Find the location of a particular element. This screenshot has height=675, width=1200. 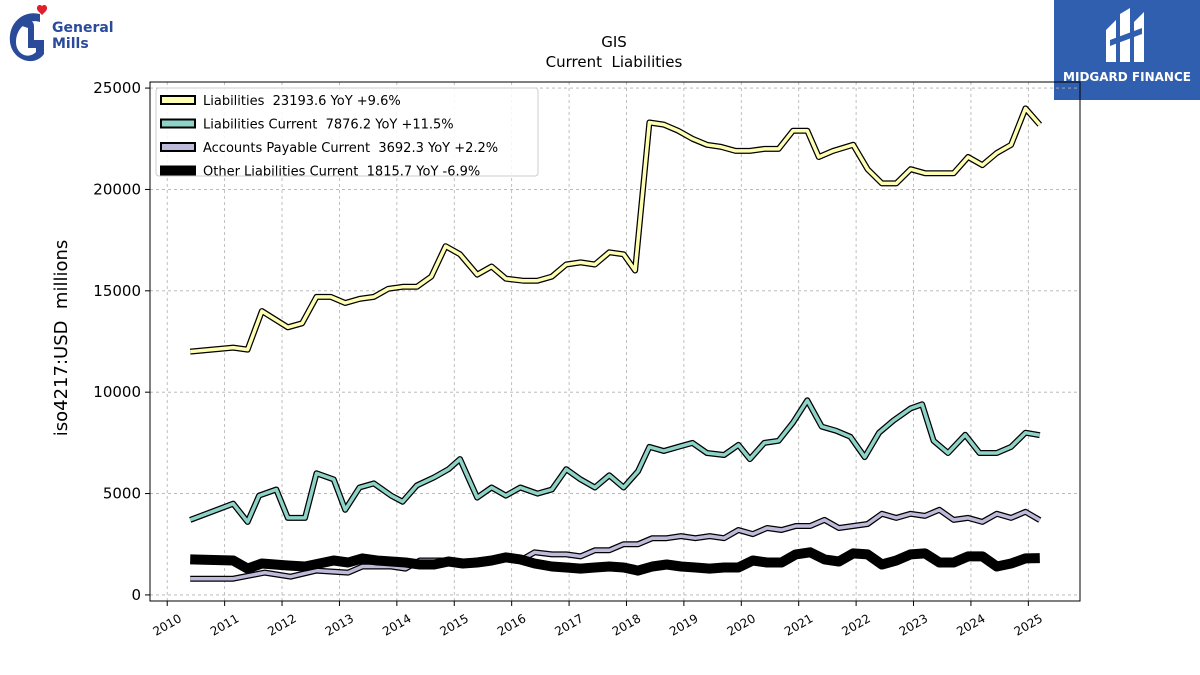

x-tick-label: 2023 is located at coordinates (913, 624).